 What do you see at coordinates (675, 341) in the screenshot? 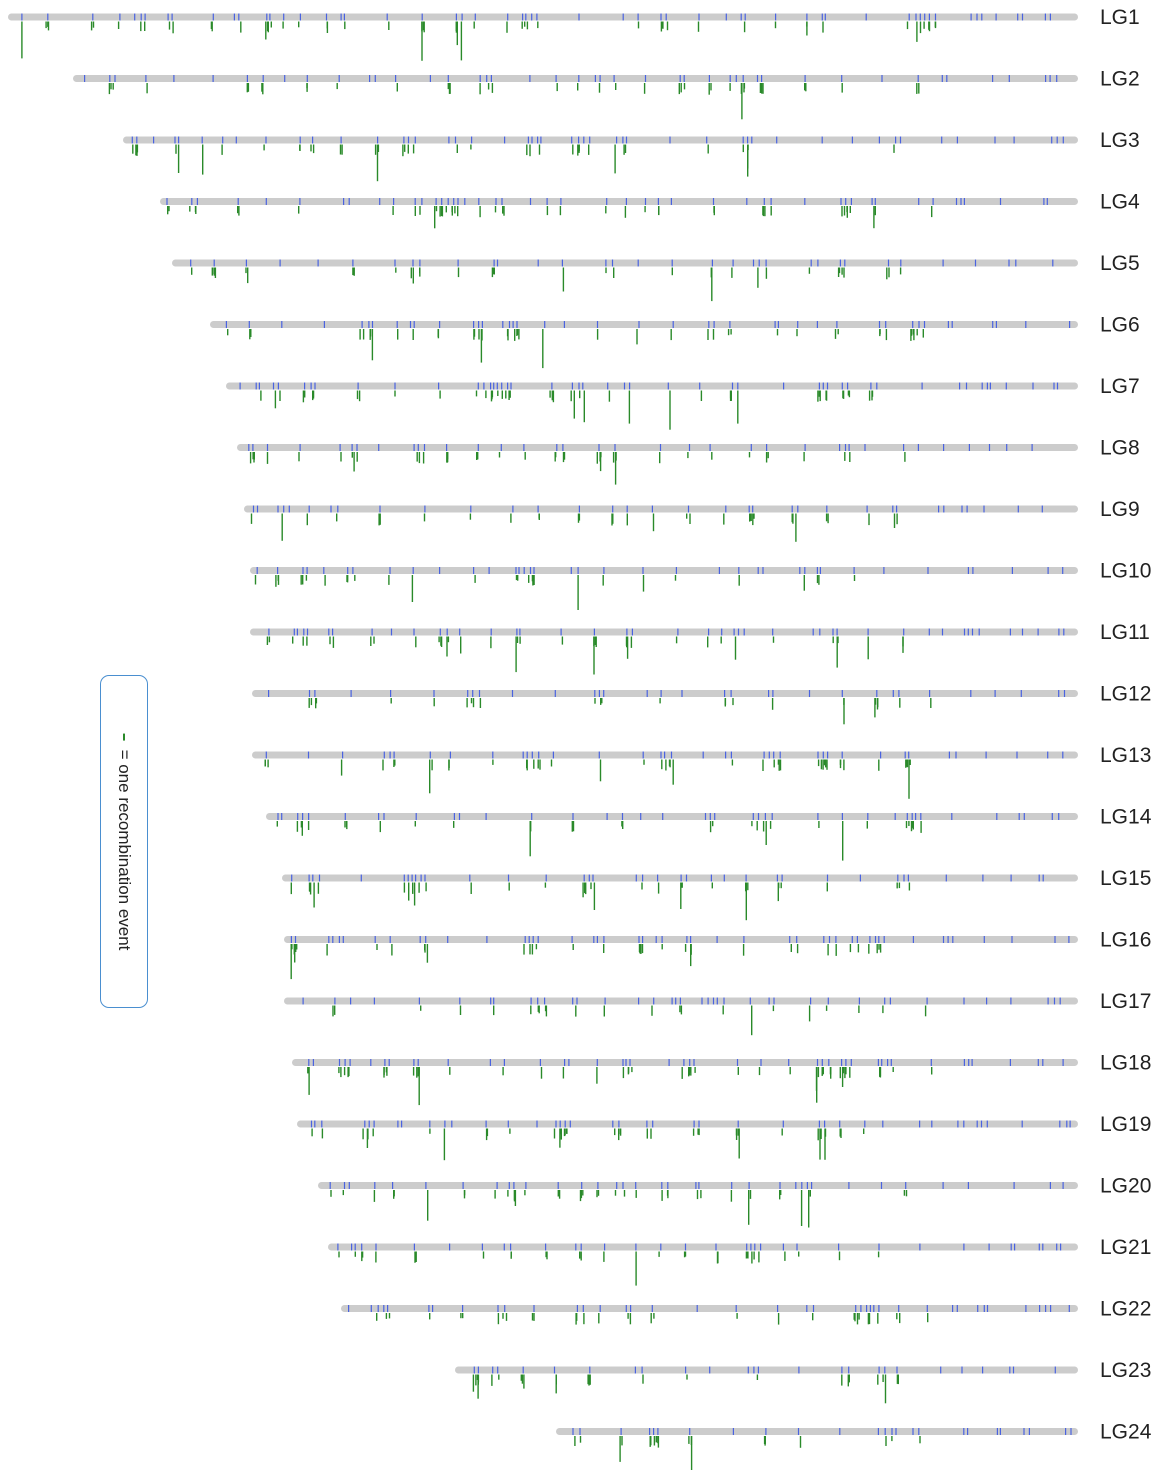
I see `linkage-group-lg6: LG6` at bounding box center [675, 341].